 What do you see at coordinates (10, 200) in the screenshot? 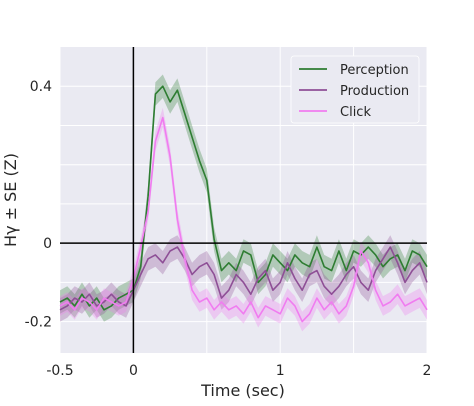
I see `y-axis-label: Hγ ± SE (Z)` at bounding box center [10, 200].